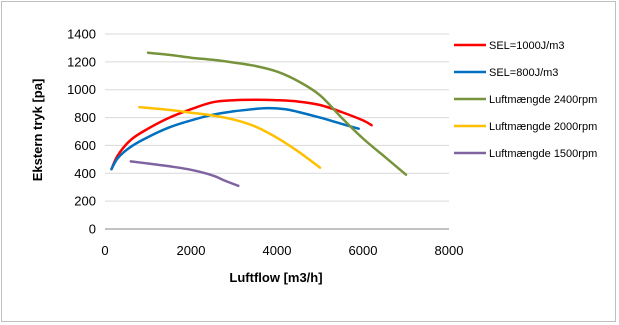 The width and height of the screenshot is (619, 325). I want to click on legend-label-5: Luftmængde 1500rpm, so click(543, 154).